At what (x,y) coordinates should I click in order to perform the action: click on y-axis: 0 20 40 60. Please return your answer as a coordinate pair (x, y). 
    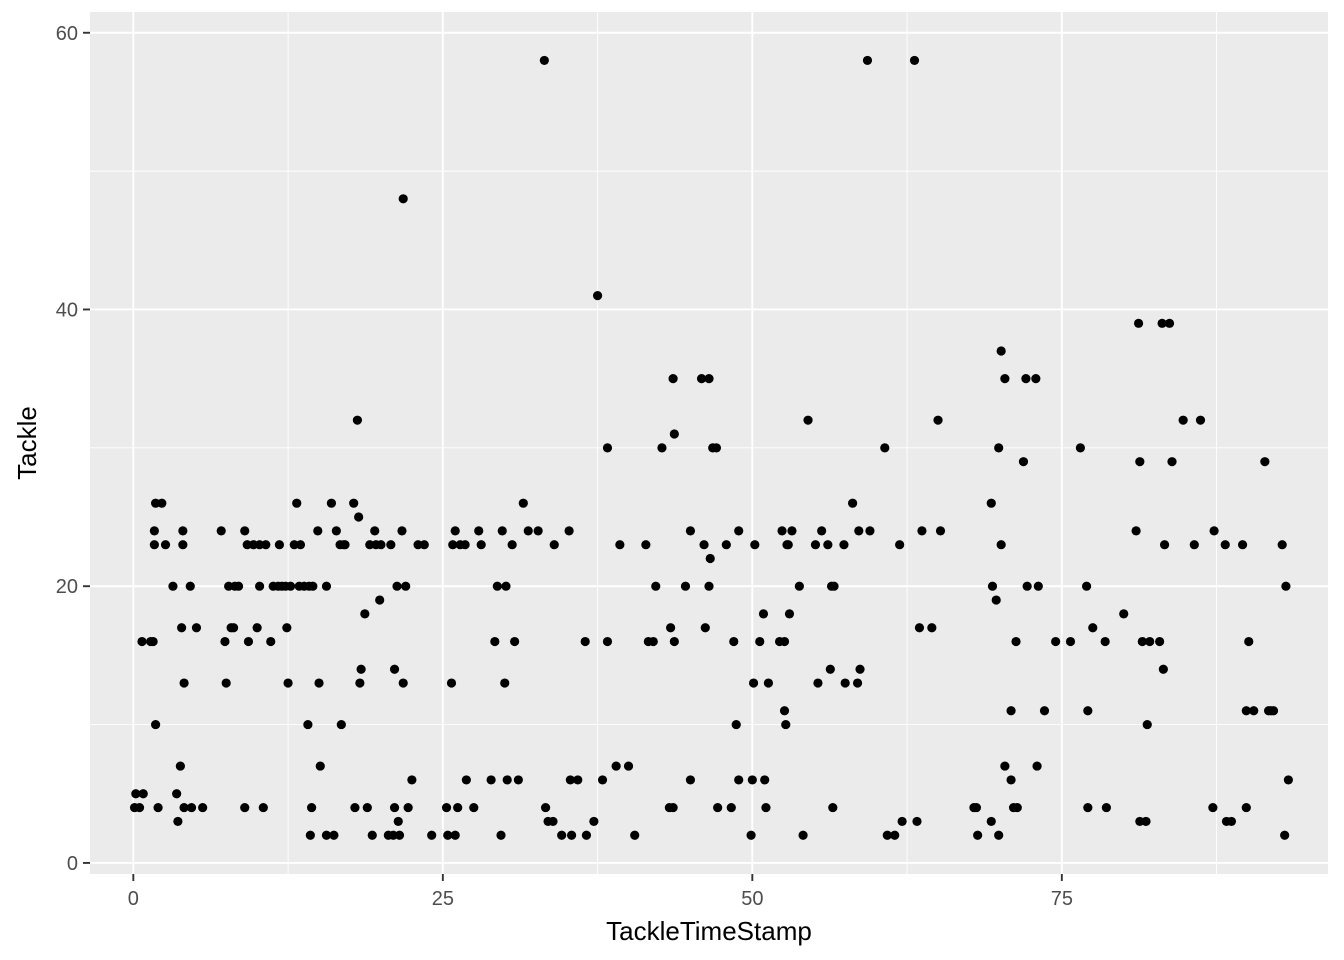
    Looking at the image, I should click on (73, 449).